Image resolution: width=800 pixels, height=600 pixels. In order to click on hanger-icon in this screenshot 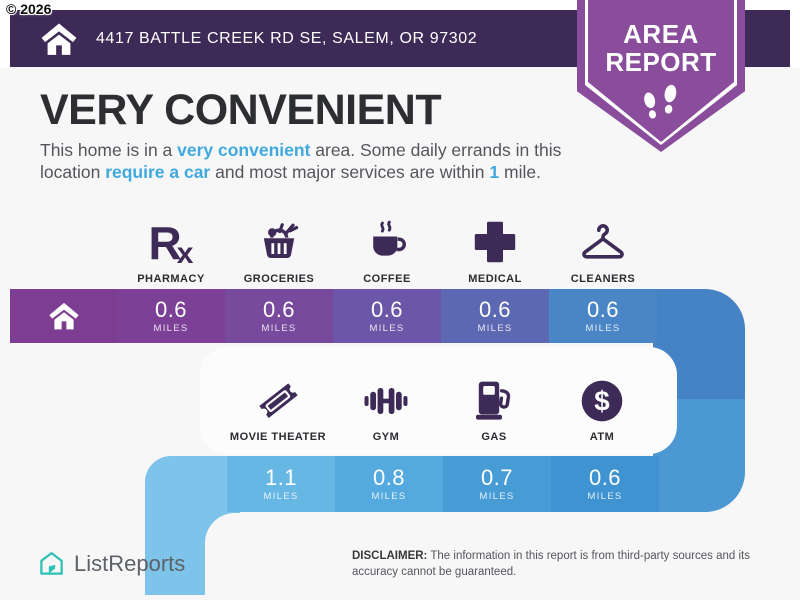, I will do `click(603, 240)`.